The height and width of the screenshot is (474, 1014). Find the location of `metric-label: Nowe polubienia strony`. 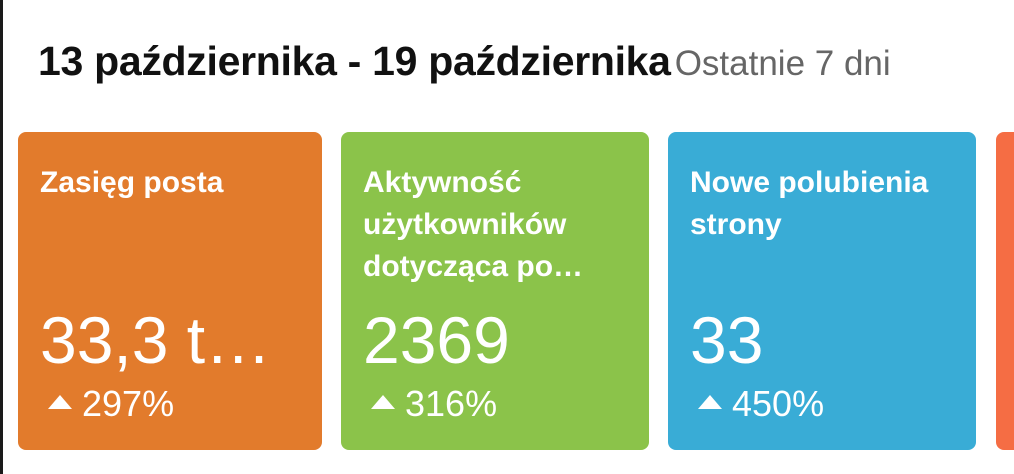

metric-label: Nowe polubienia strony is located at coordinates (809, 203).